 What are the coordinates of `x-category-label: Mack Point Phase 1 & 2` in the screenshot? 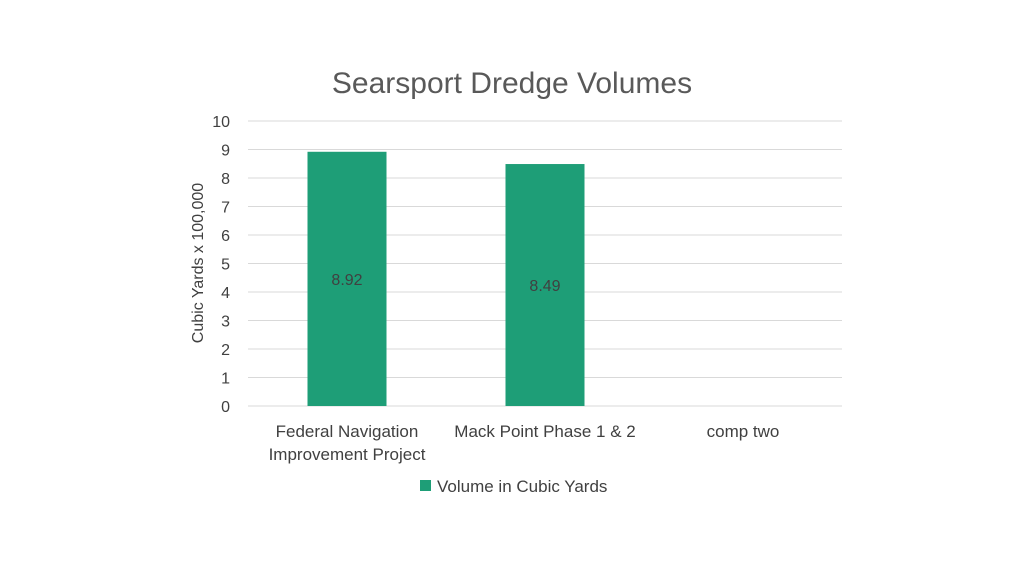 It's located at (544, 431).